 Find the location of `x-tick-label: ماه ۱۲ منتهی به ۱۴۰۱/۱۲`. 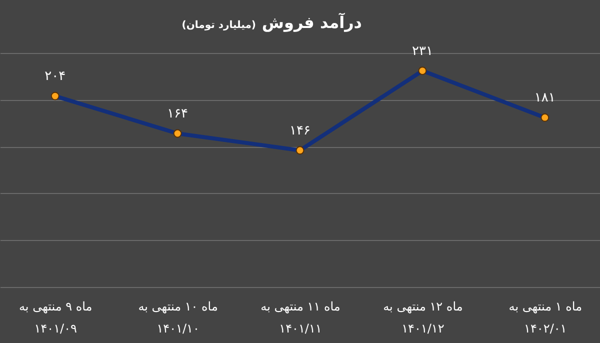

x-tick-label: ماه ۱۲ منتهی به ۱۴۰۱/۱۲ is located at coordinates (423, 318).